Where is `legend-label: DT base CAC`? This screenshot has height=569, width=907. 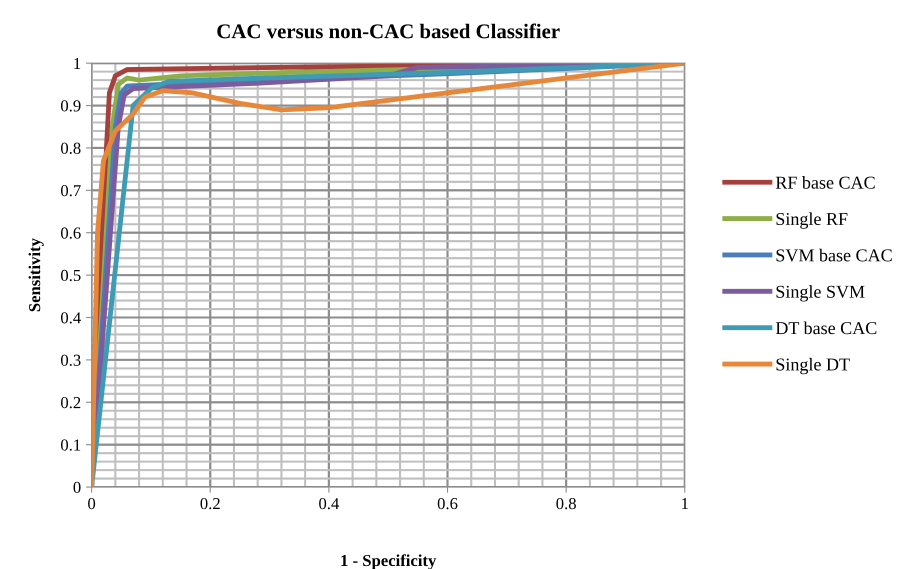 legend-label: DT base CAC is located at coordinates (826, 328).